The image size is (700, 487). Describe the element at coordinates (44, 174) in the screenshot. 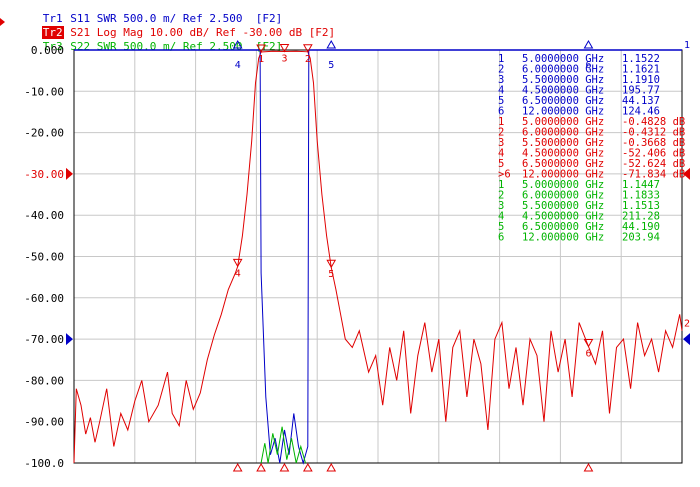

I see `y-tick-label: -30.00` at that location.